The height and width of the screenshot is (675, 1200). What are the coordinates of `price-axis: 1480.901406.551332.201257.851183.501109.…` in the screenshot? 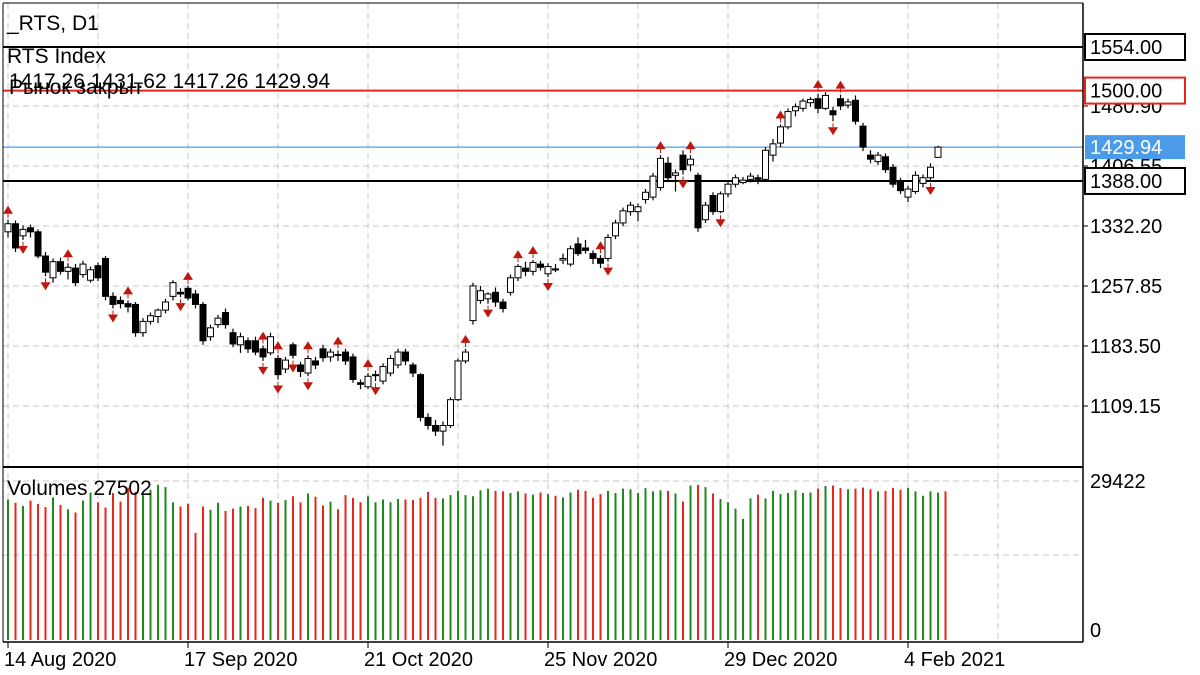 It's located at (1134, 337).